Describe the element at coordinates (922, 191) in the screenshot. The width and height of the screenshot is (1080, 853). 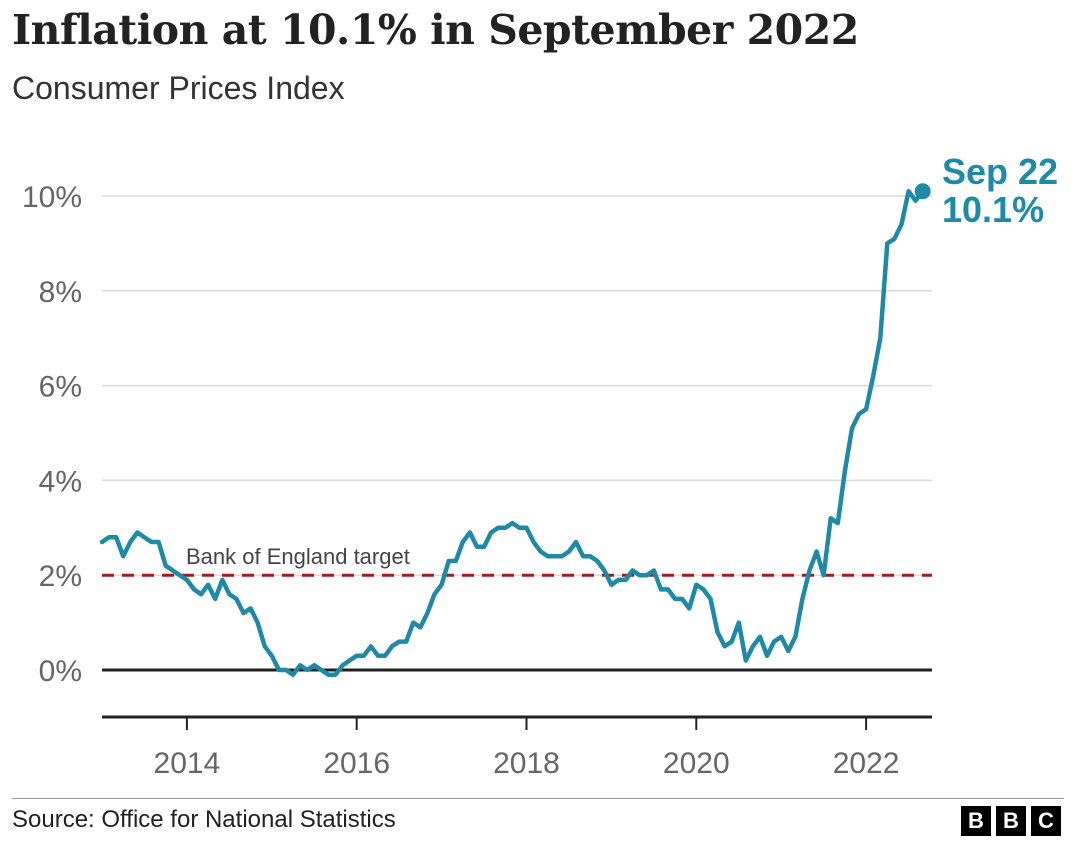
I see `latest-point` at that location.